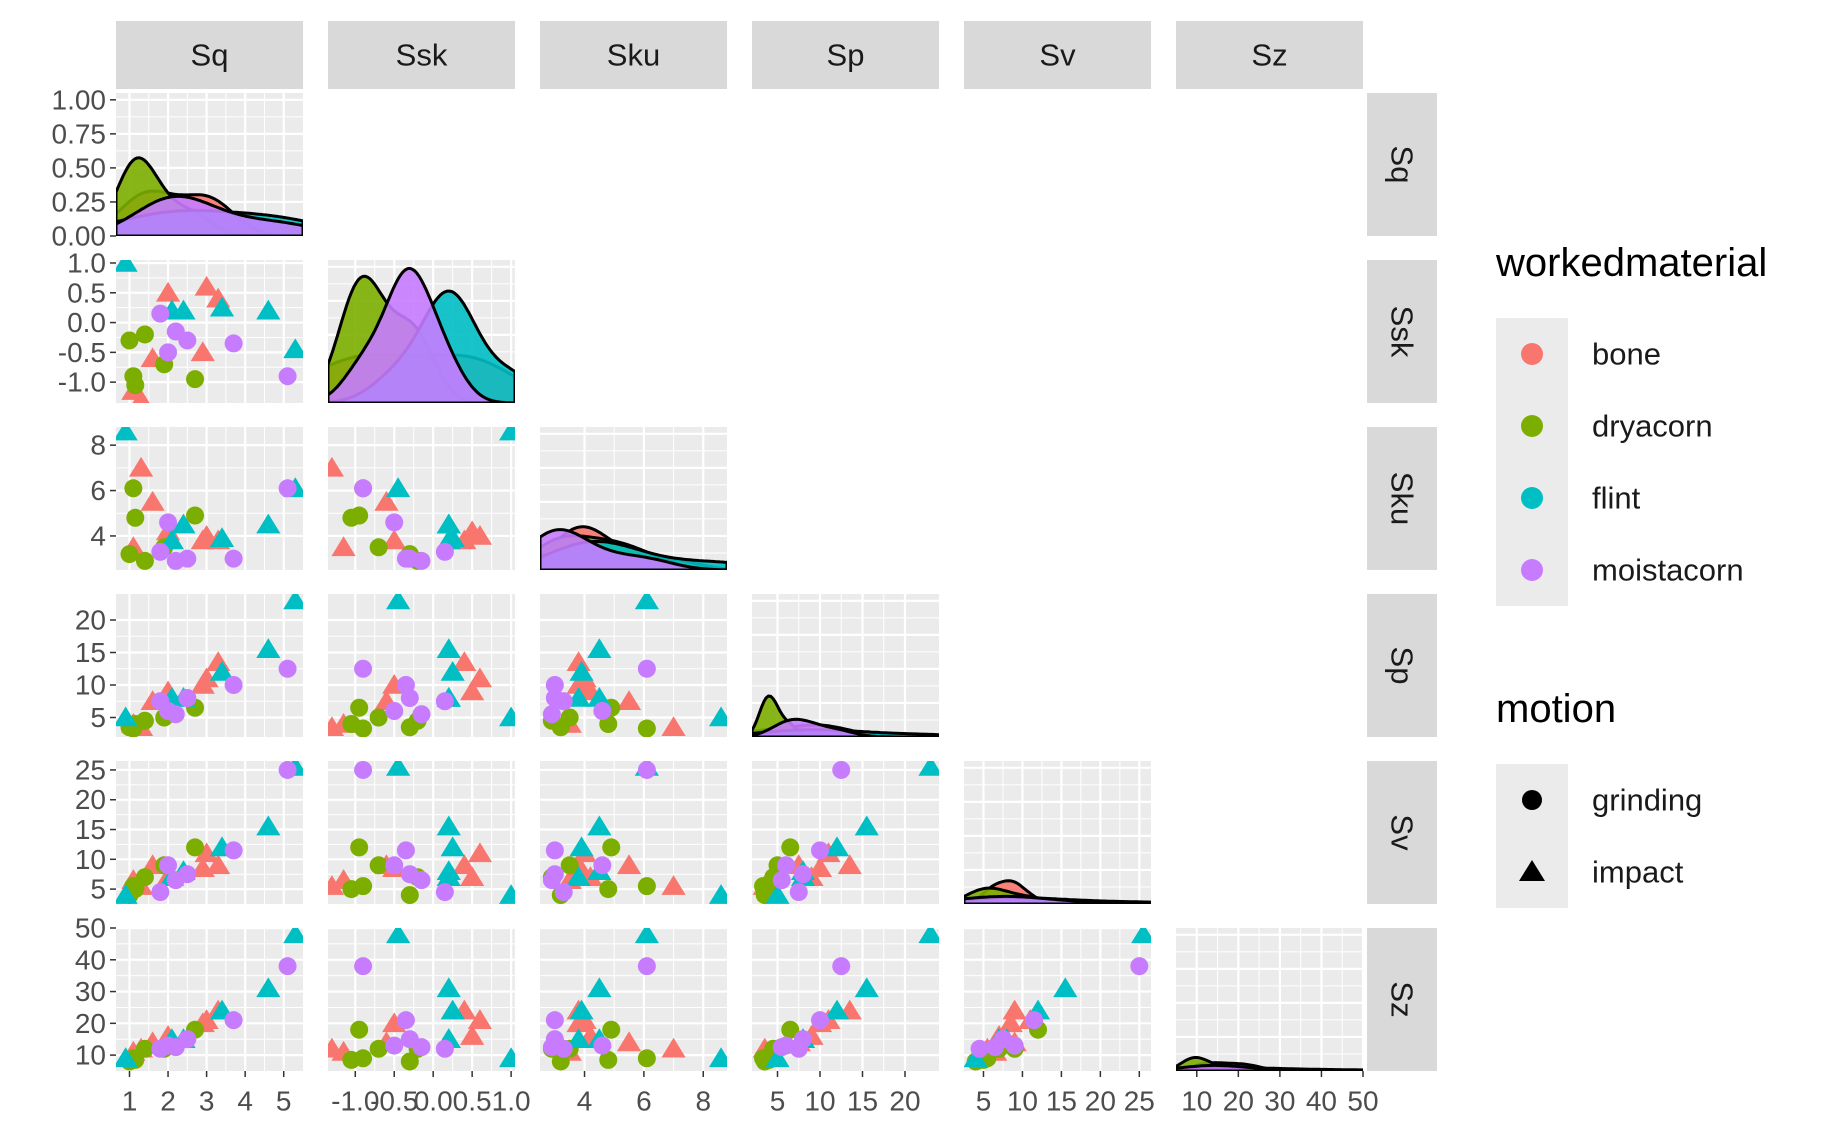 This screenshot has height=1146, width=1846. Describe the element at coordinates (1402, 332) in the screenshot. I see `strip-right-label-Ssk: Ssk` at that location.